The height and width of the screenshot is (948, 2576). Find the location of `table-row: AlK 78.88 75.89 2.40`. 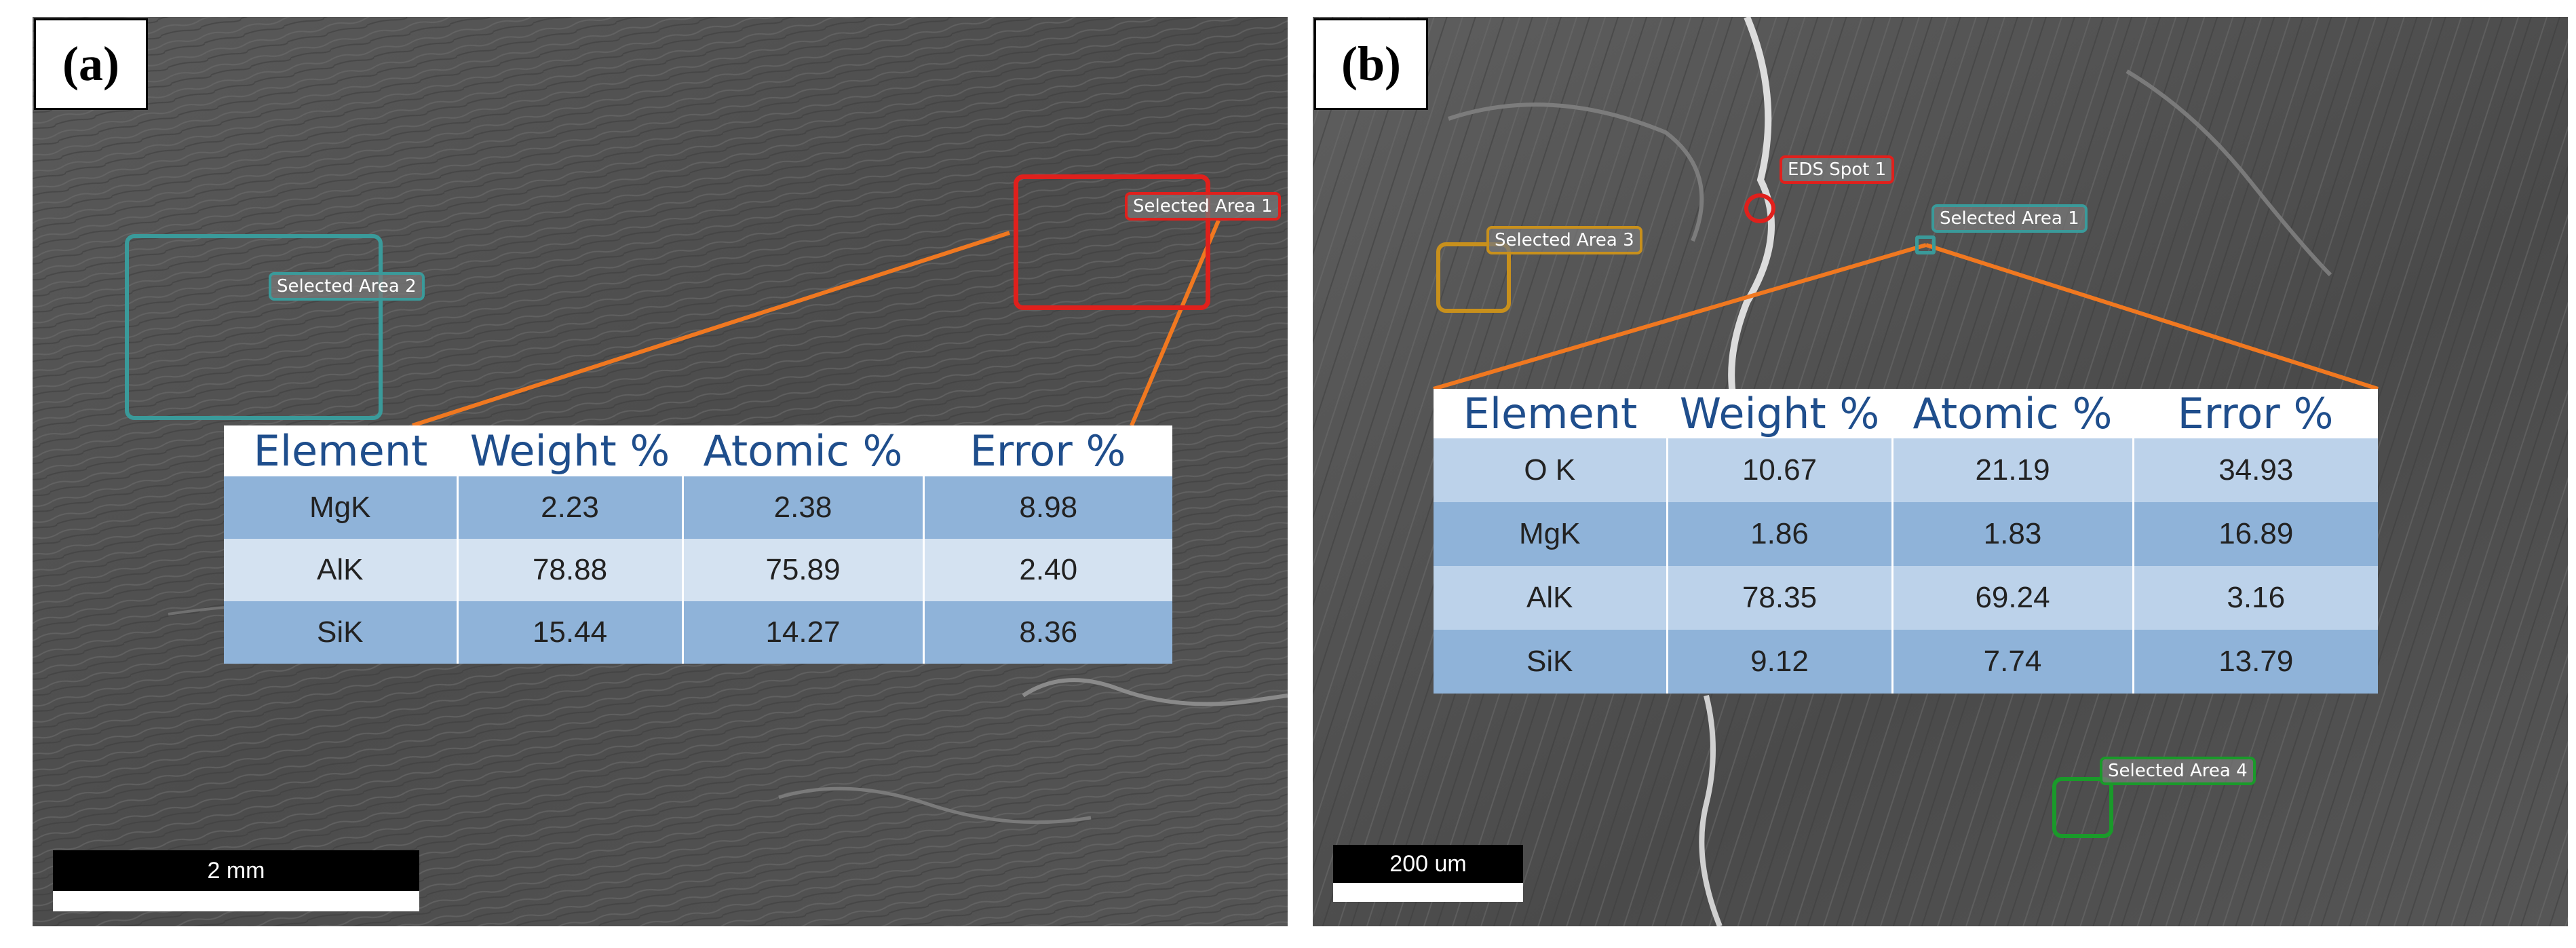

table-row: AlK 78.88 75.89 2.40 is located at coordinates (698, 570).